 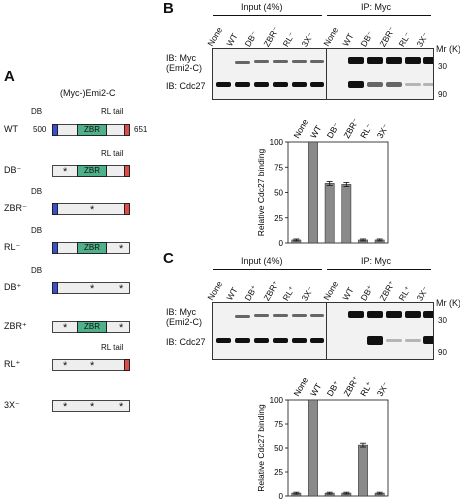 I want to click on lane-label-c-10: RL⁺, so click(x=404, y=293).